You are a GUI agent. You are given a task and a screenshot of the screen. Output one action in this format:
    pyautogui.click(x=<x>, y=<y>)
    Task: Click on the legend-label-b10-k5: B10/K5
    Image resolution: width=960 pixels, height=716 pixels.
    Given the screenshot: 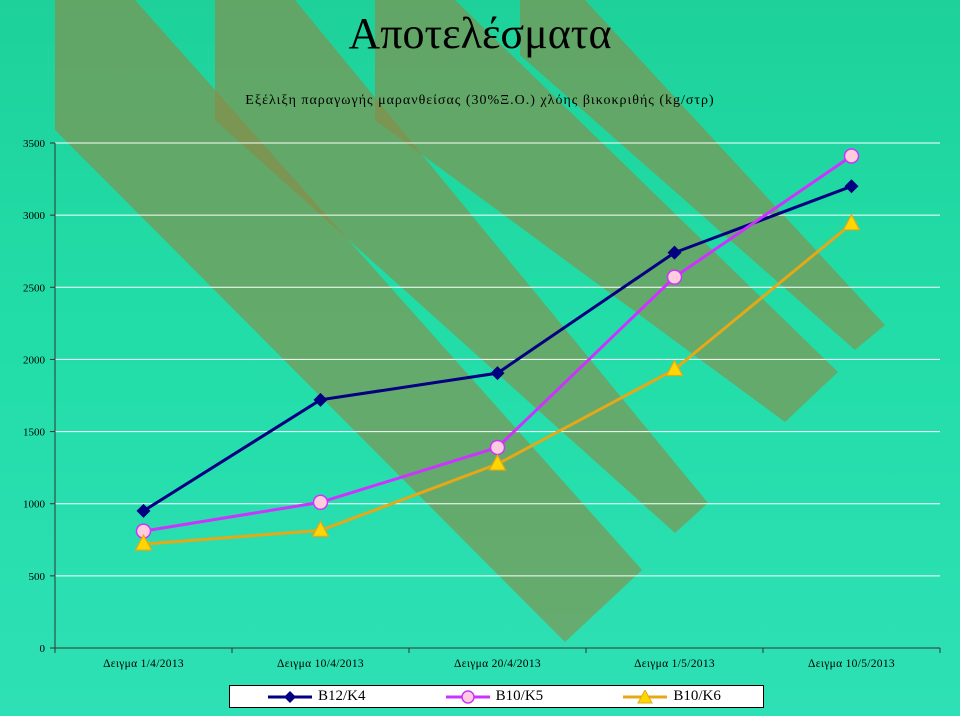 What is the action you would take?
    pyautogui.click(x=519, y=696)
    